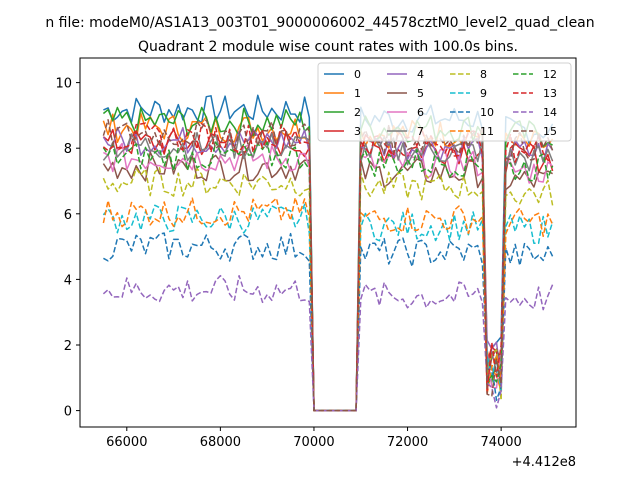 This screenshot has width=640, height=480. What do you see at coordinates (357, 74) in the screenshot?
I see `legend-label-0: 0` at bounding box center [357, 74].